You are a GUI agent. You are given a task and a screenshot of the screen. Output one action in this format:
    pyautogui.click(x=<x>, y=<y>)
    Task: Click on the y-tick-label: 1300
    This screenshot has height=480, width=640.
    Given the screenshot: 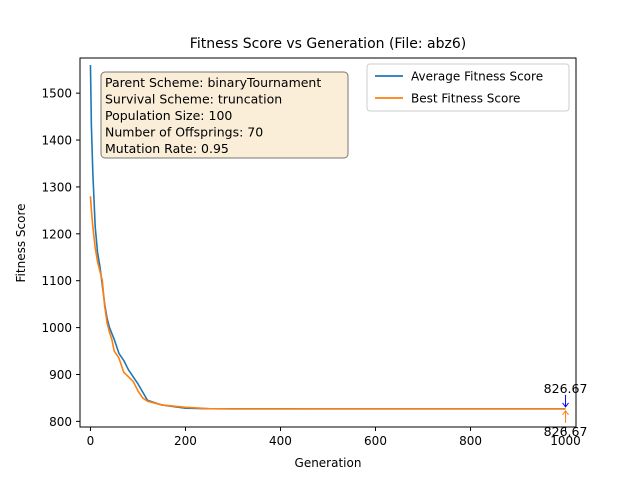 What is the action you would take?
    pyautogui.click(x=56, y=187)
    